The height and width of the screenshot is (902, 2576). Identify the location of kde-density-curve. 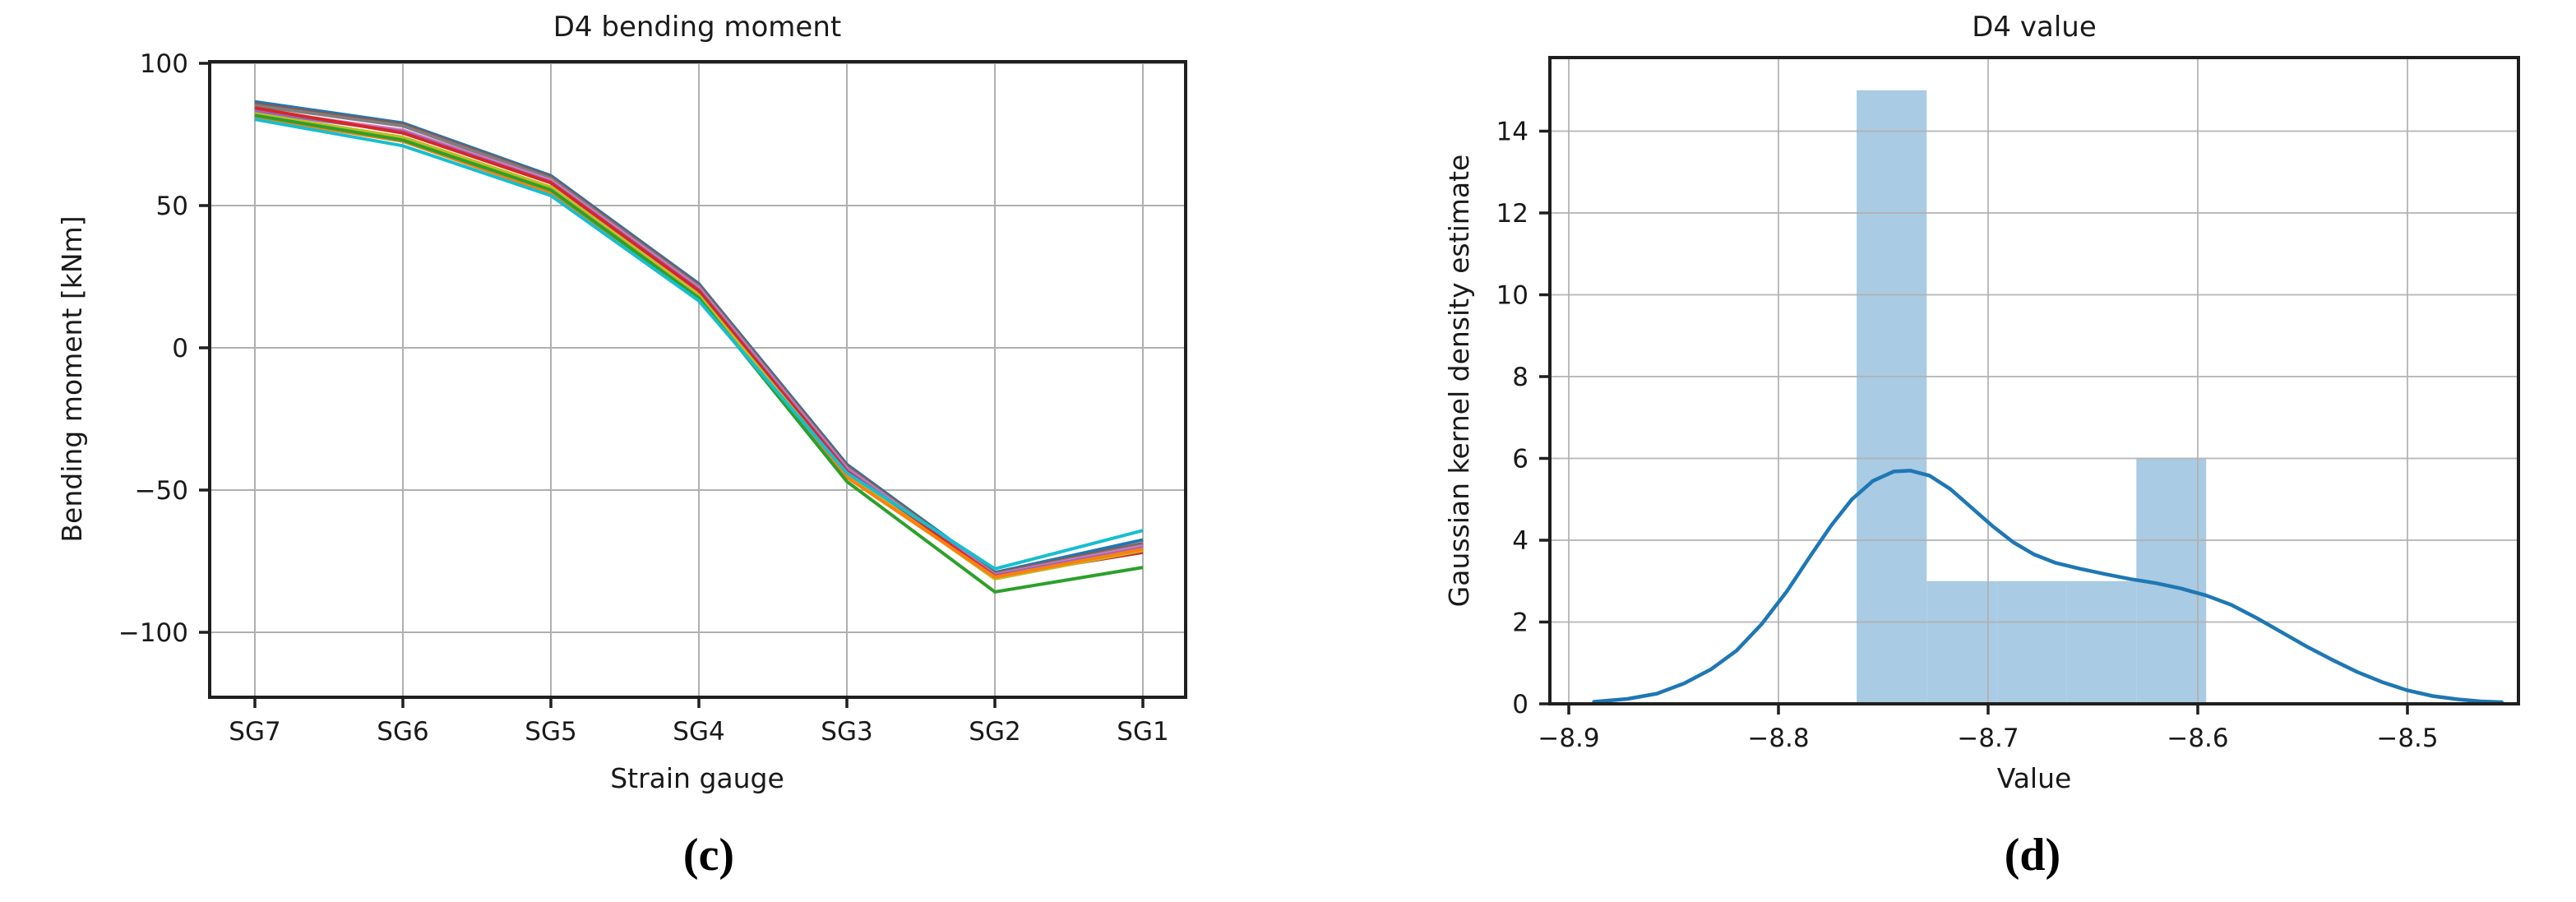
(2048, 587).